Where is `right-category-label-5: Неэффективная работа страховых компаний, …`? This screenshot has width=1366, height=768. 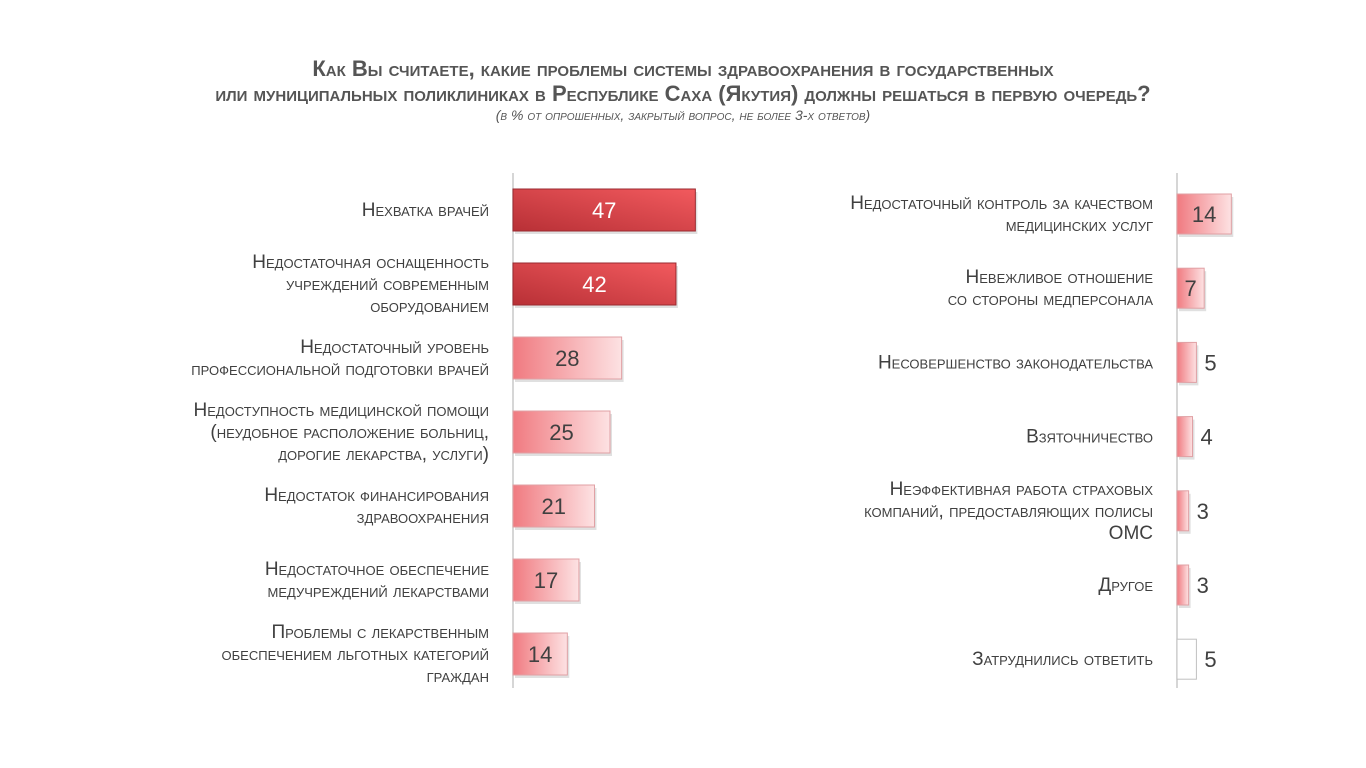
right-category-label-5: Неэффективная работа страховых компаний, … is located at coordinates (1008, 511).